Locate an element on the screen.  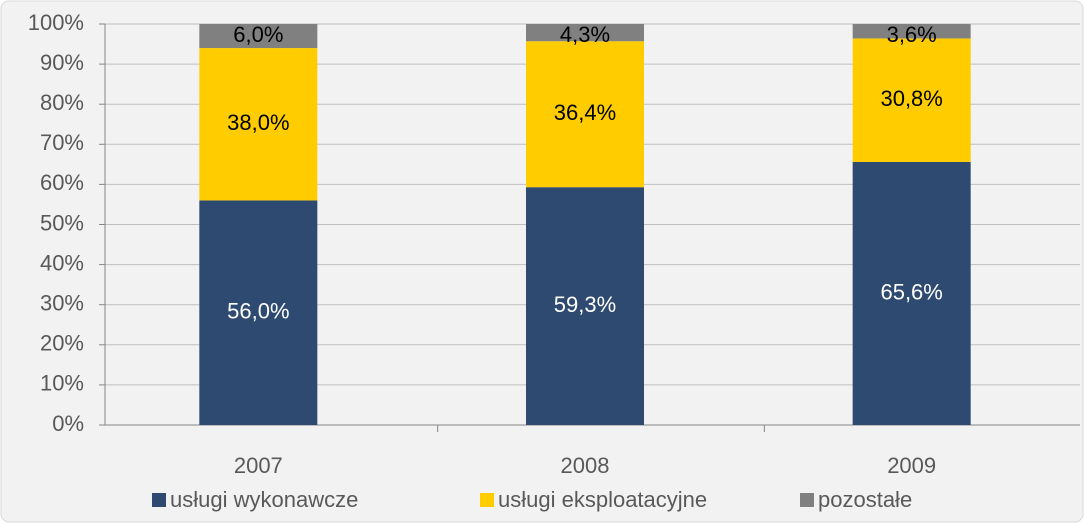
y-tick-label: 100% is located at coordinates (56, 22).